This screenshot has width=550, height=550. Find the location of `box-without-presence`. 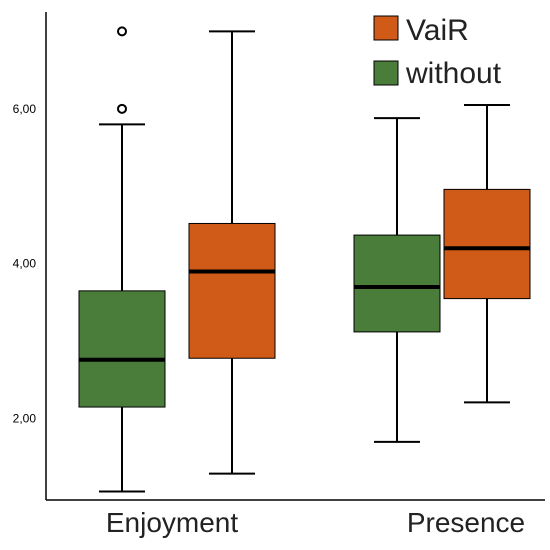

box-without-presence is located at coordinates (397, 280).